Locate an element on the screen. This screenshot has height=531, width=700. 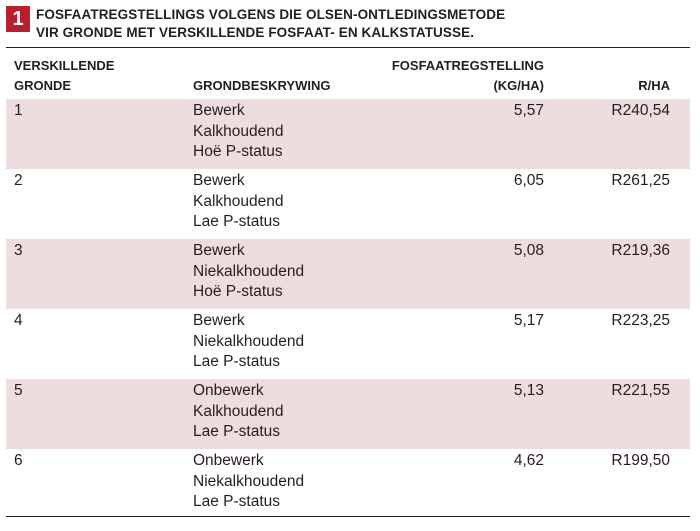
header-col3-line2: (KG/HA) is located at coordinates (518, 85).